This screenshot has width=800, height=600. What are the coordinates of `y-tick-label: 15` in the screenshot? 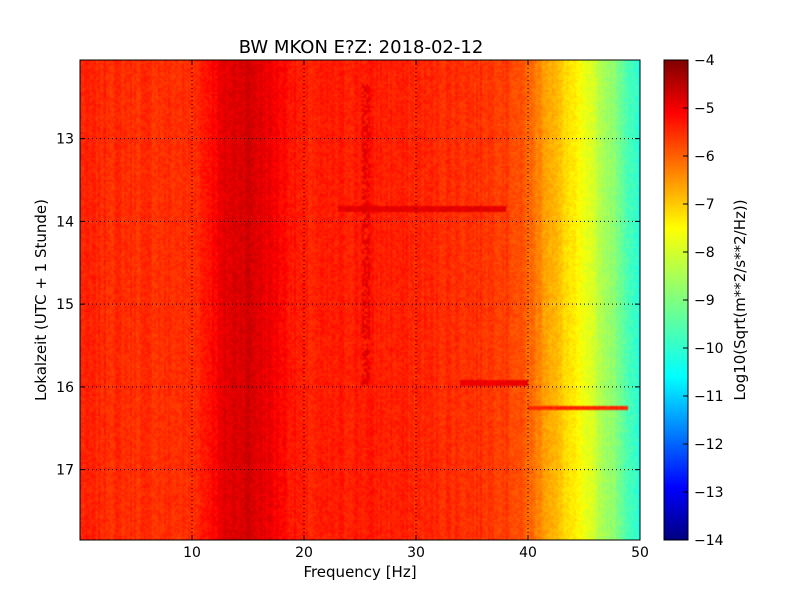 It's located at (65, 305).